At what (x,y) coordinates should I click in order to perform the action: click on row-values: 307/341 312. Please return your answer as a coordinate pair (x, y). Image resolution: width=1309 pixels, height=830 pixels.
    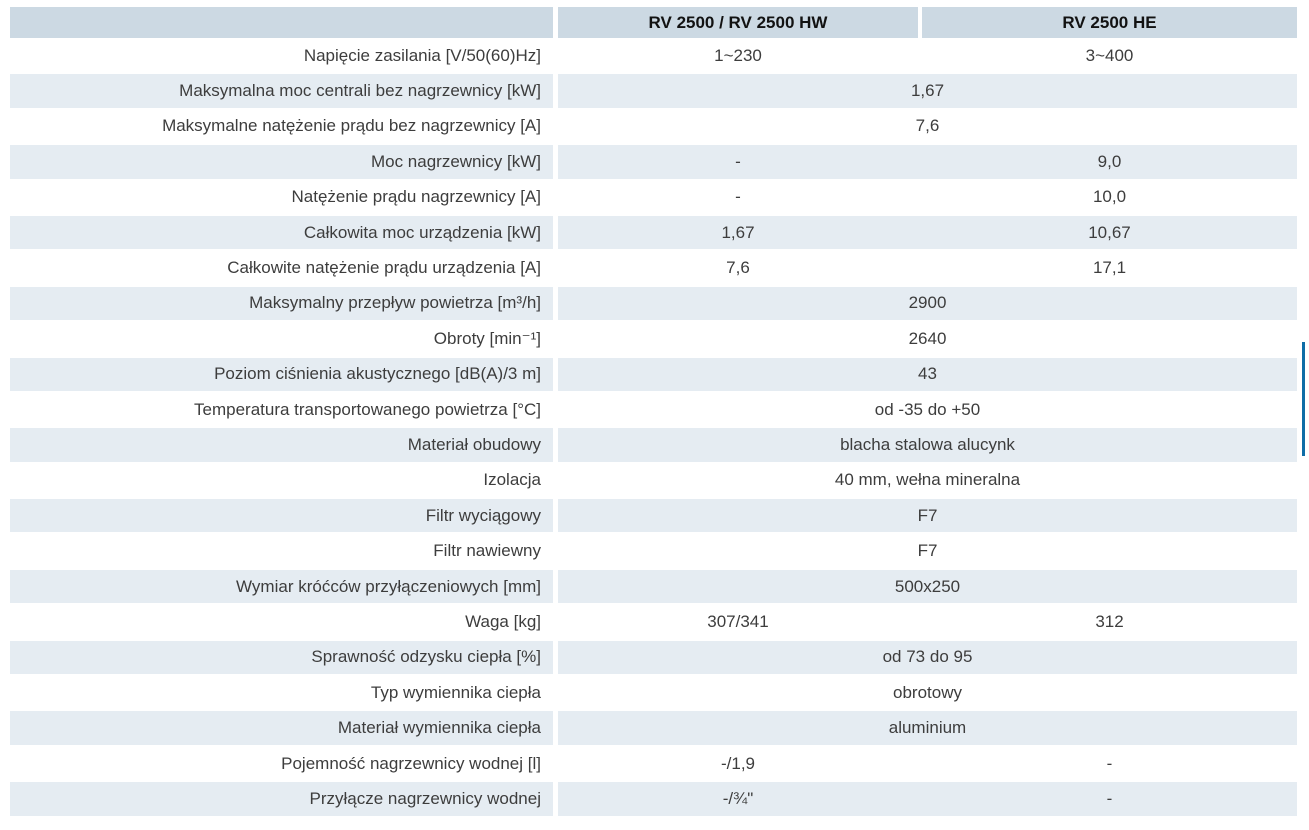
    Looking at the image, I should click on (927, 621).